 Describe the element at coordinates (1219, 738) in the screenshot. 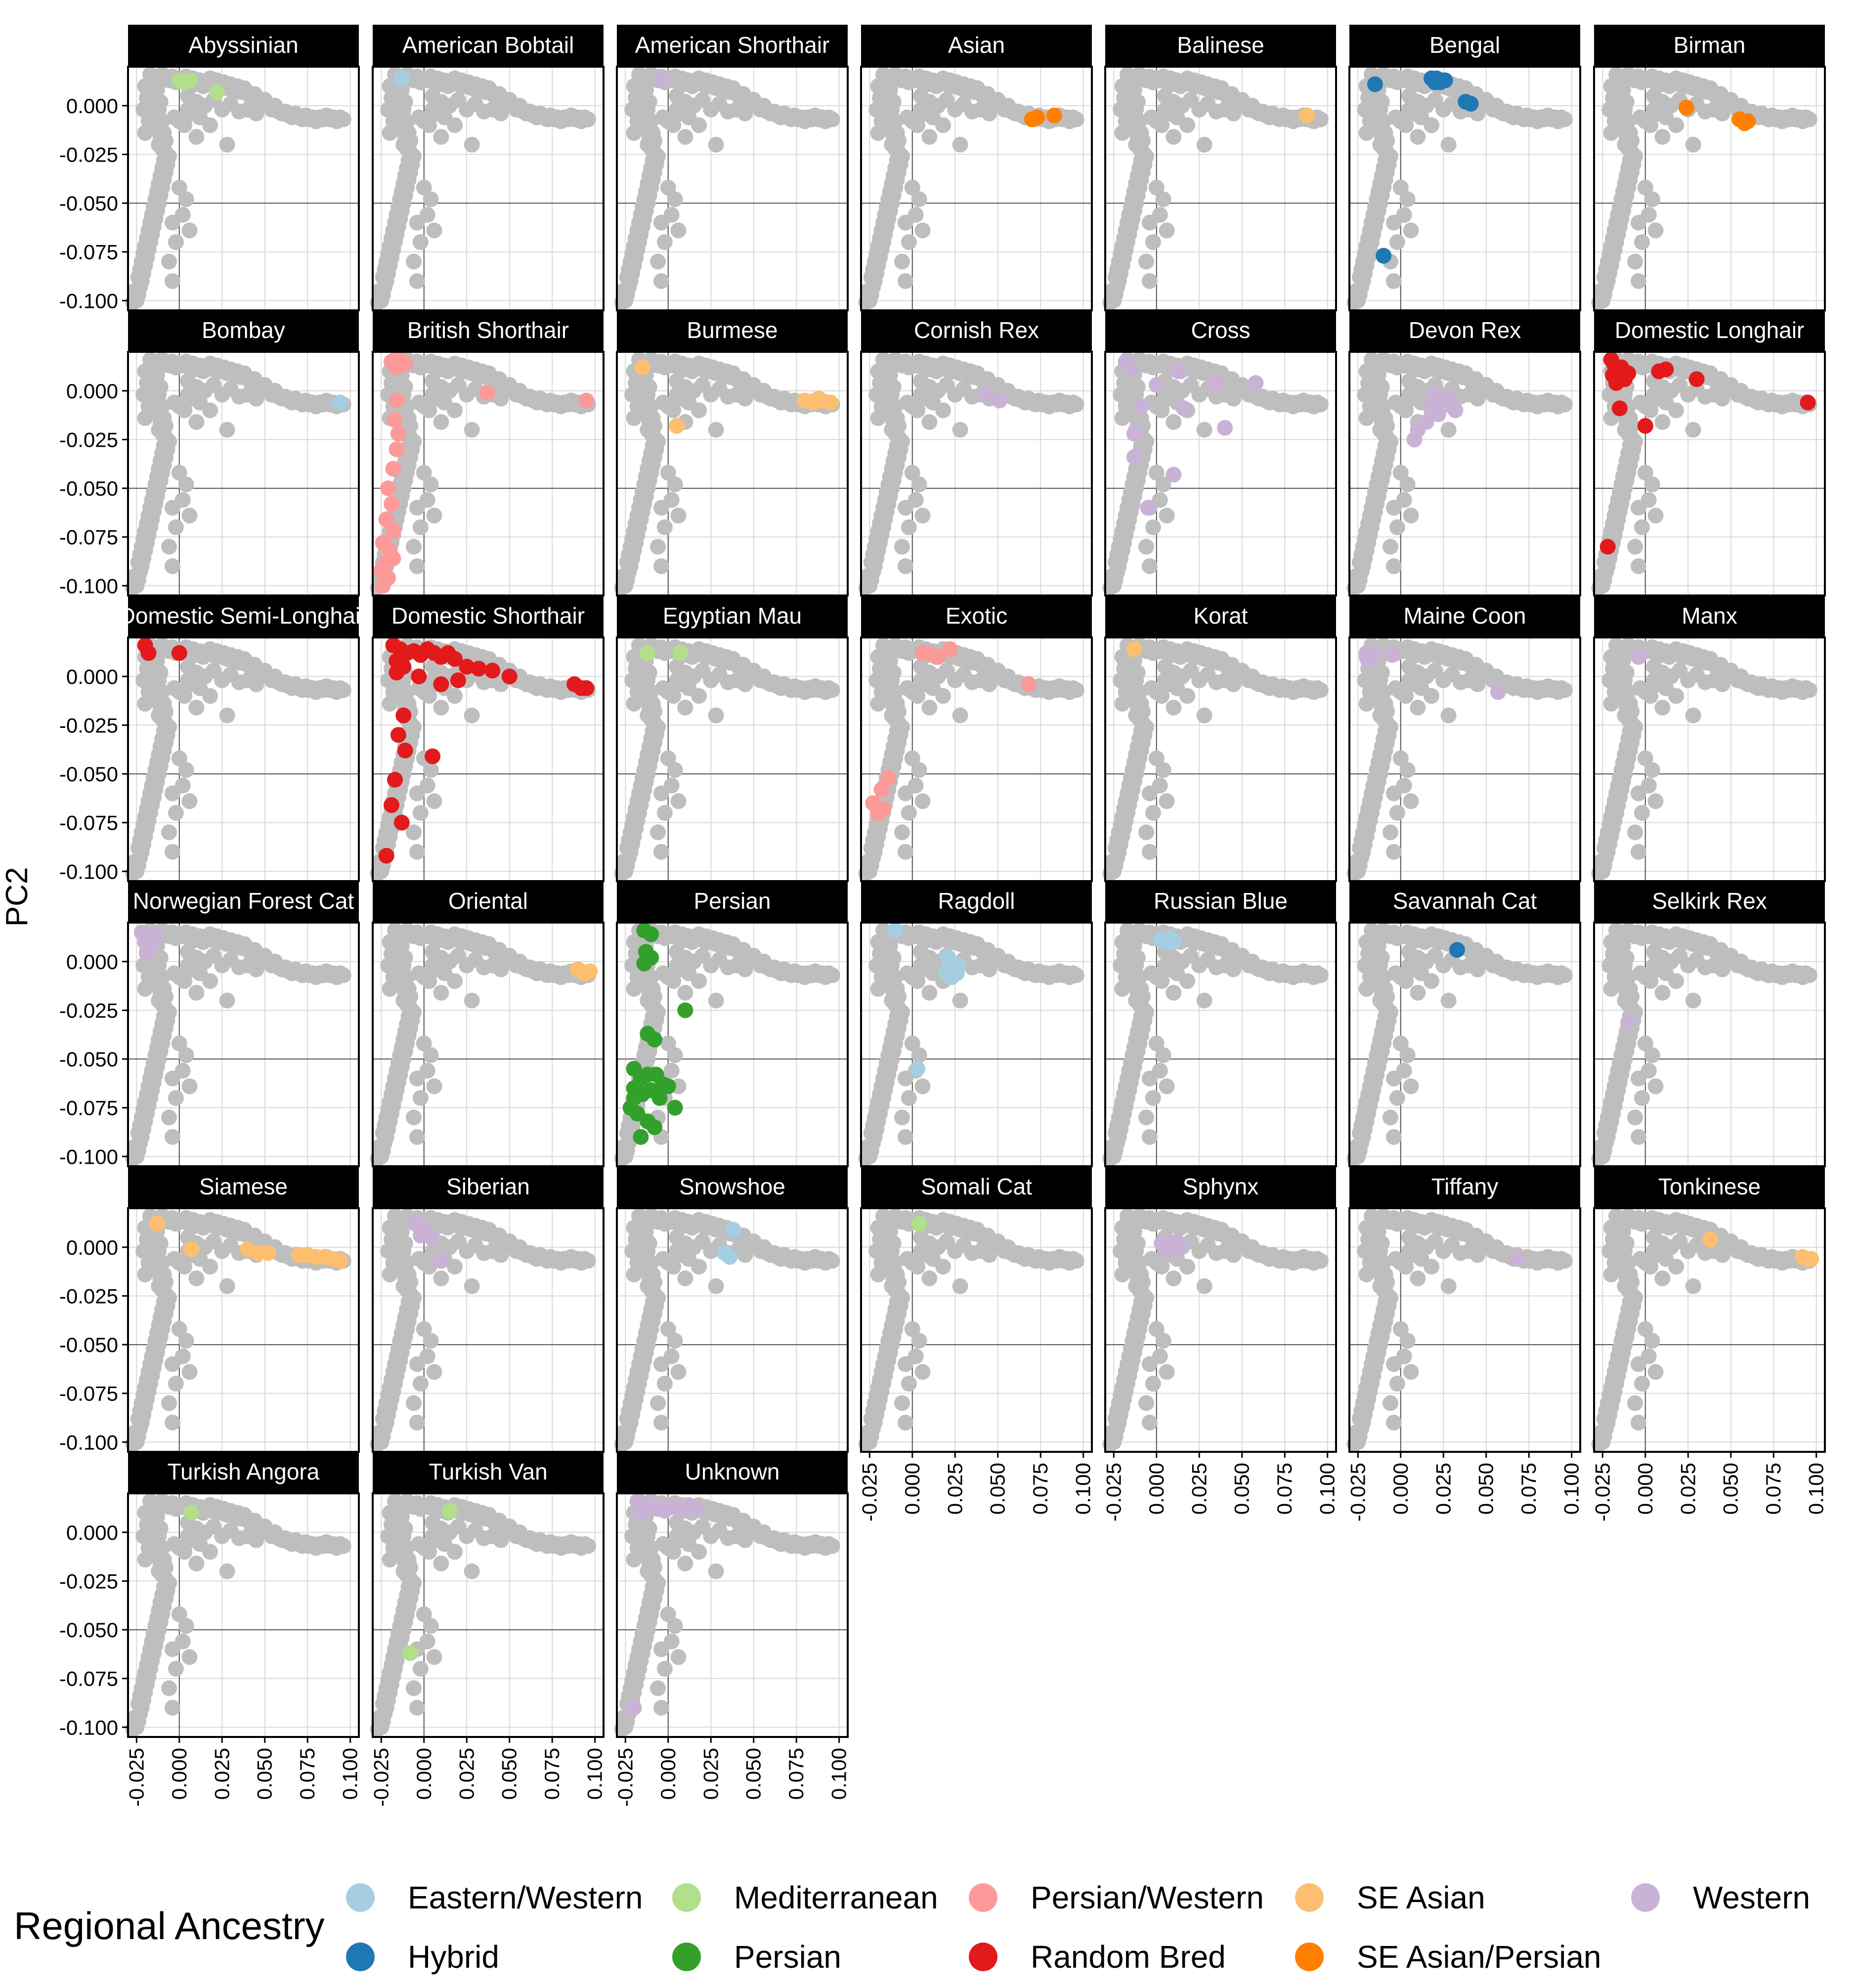

I see `facet-panel: Korat` at that location.